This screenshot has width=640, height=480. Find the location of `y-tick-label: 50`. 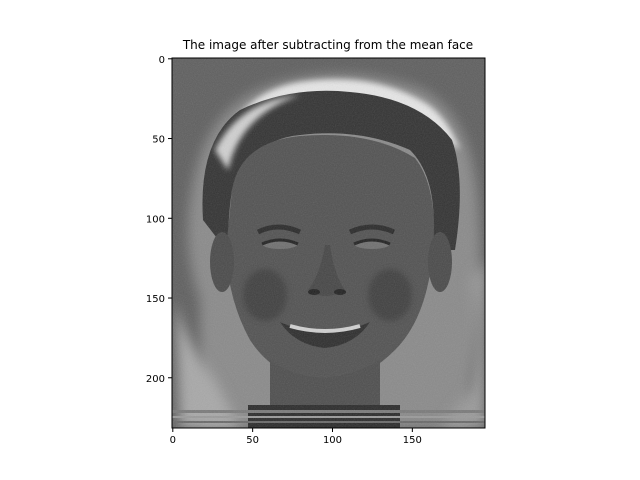

y-tick-label: 50 is located at coordinates (158, 140).